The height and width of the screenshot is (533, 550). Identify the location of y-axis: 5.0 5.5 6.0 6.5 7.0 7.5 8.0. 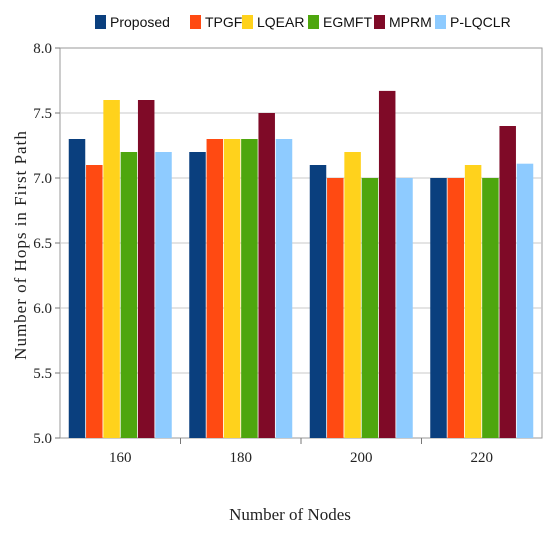
(46, 244).